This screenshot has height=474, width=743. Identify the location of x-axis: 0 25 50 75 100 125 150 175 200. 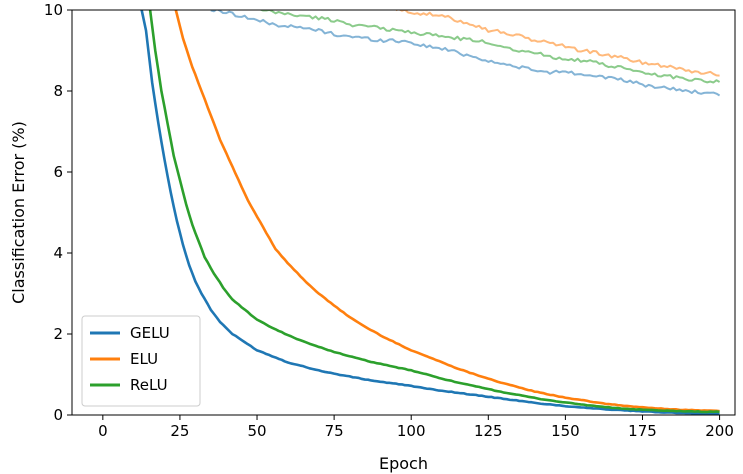
(416, 427).